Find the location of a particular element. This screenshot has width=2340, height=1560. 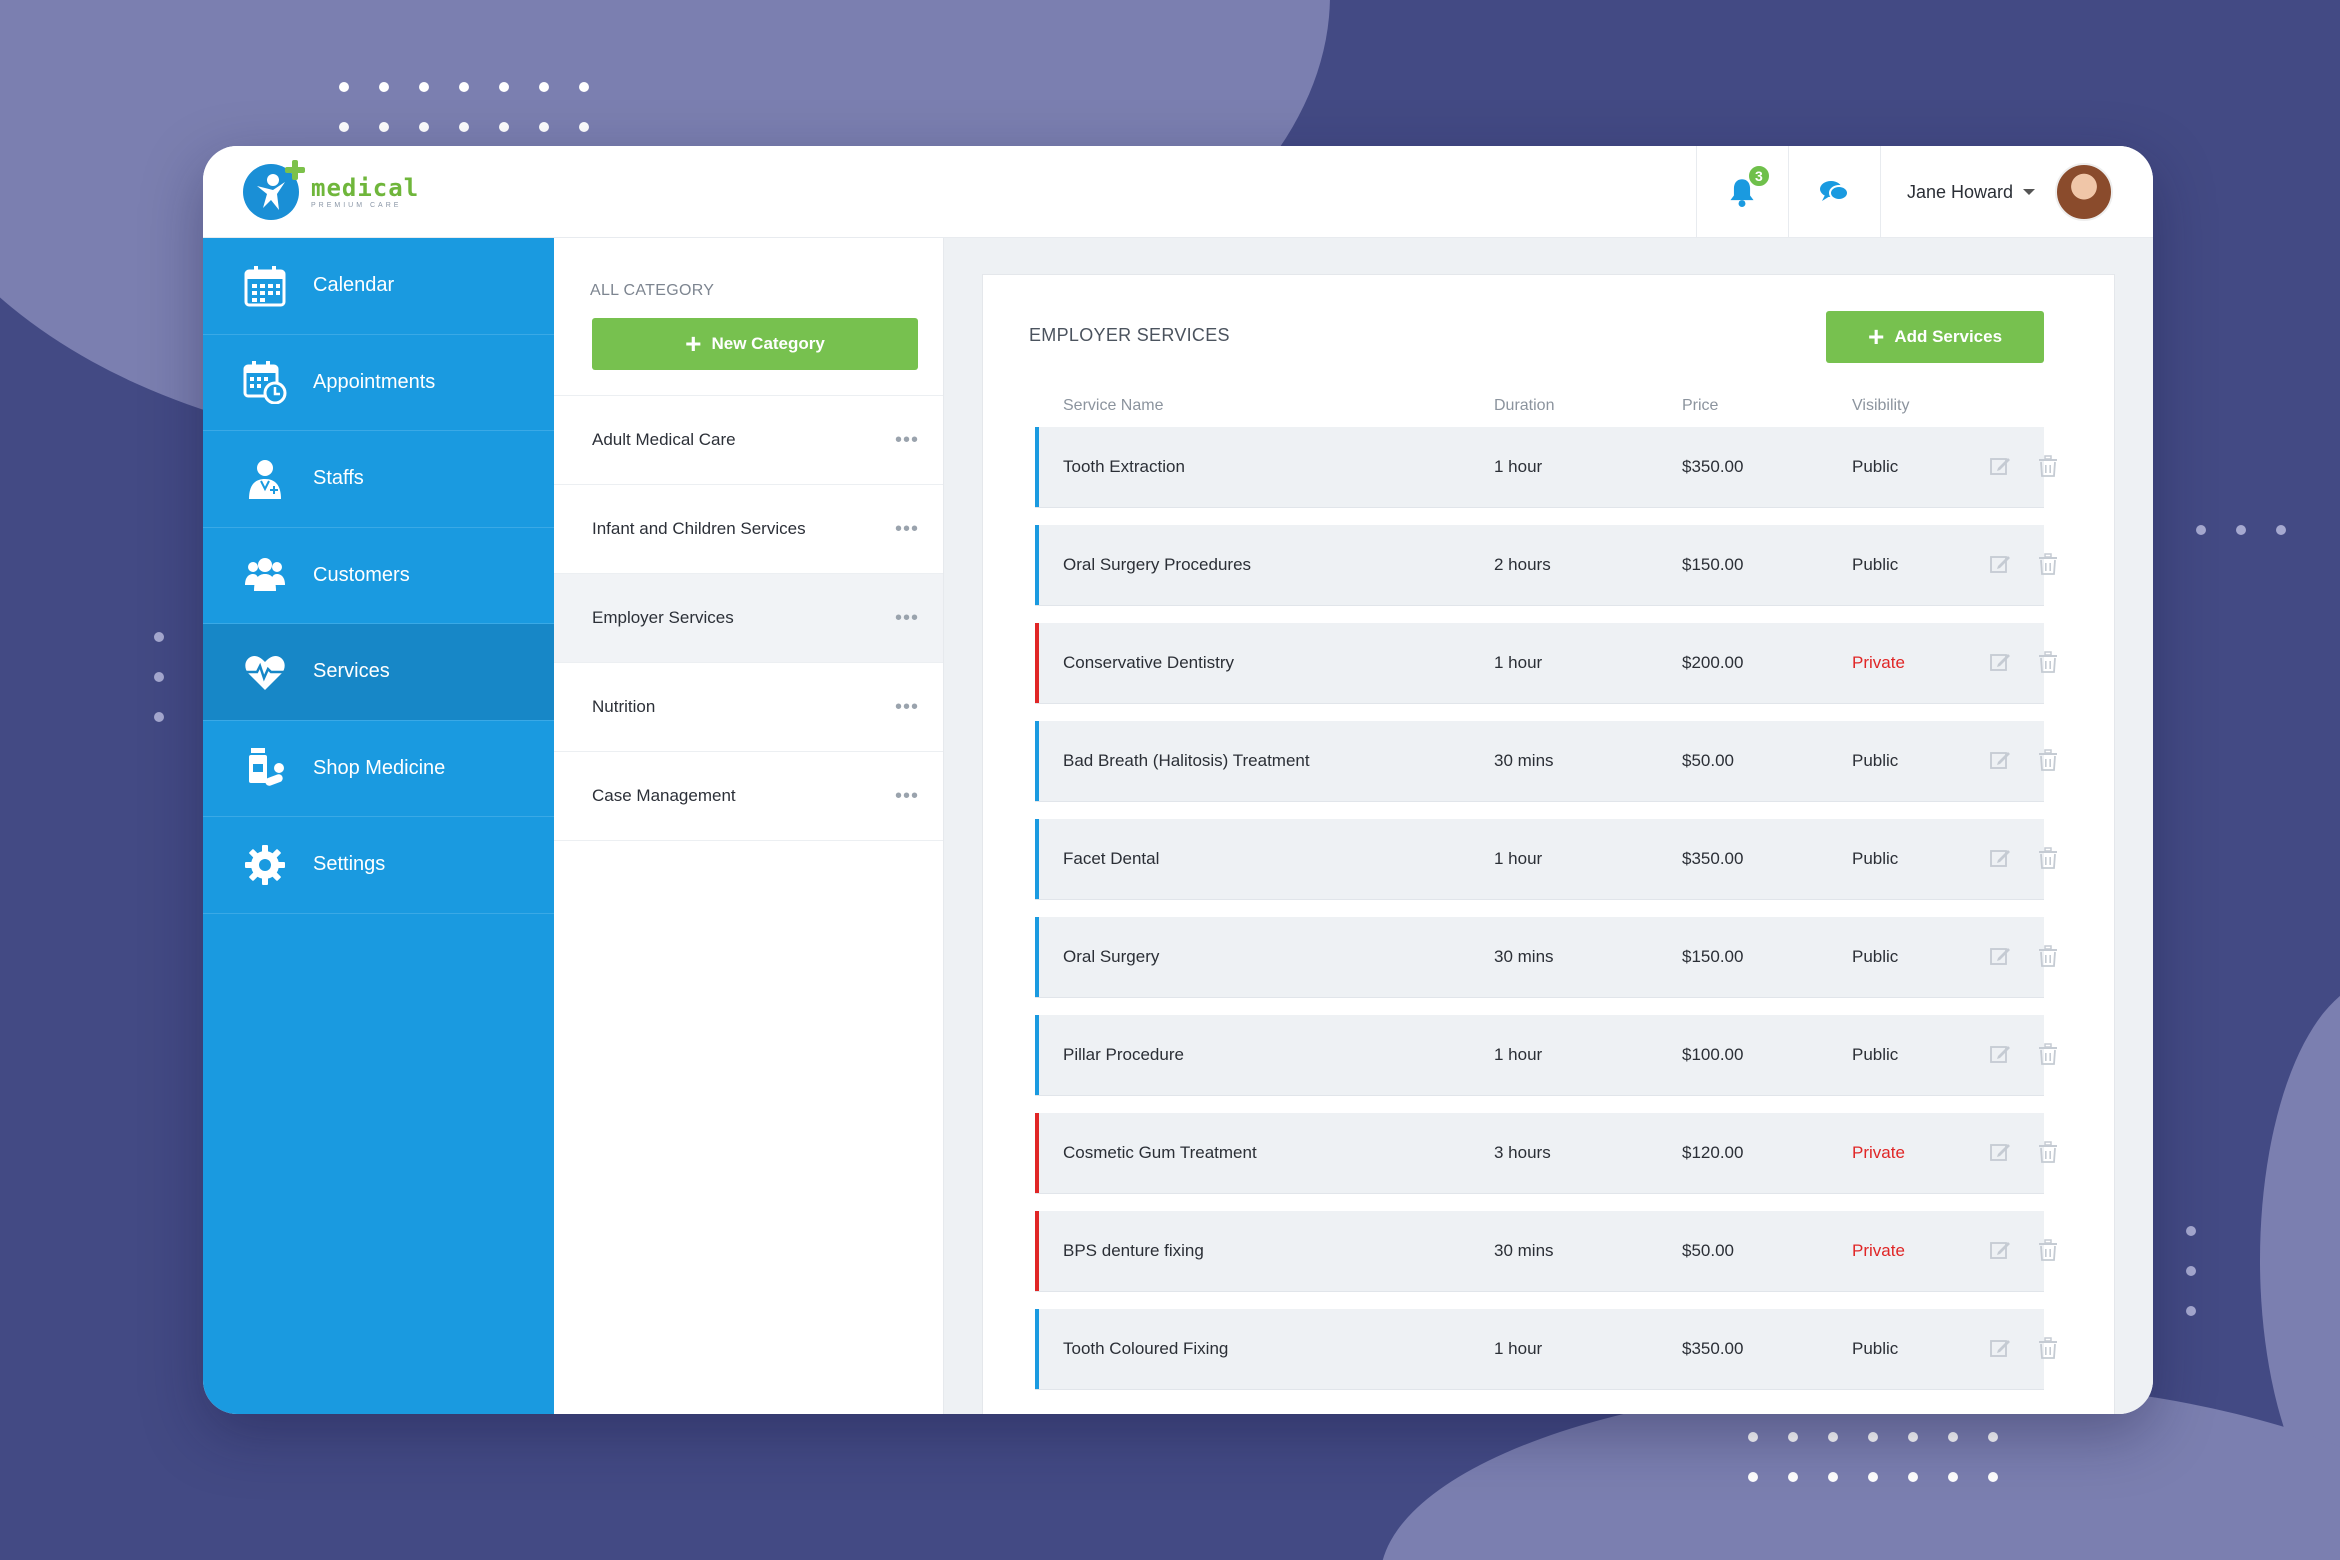

sidebar-item-shop-medicine: Shop Medicine is located at coordinates (378, 769).